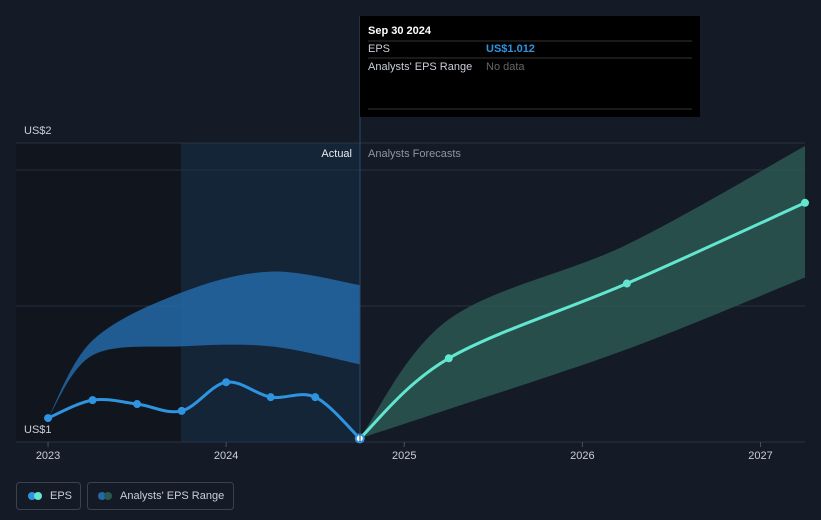 The width and height of the screenshot is (821, 520). I want to click on tooltip-value: No data, so click(505, 67).